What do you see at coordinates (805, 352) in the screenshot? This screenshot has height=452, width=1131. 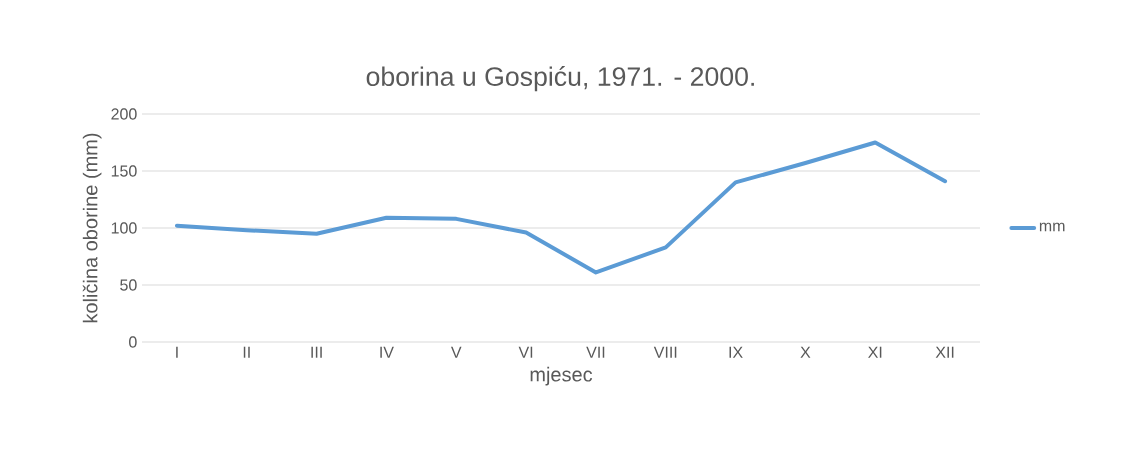 I see `x-tick-label: X` at bounding box center [805, 352].